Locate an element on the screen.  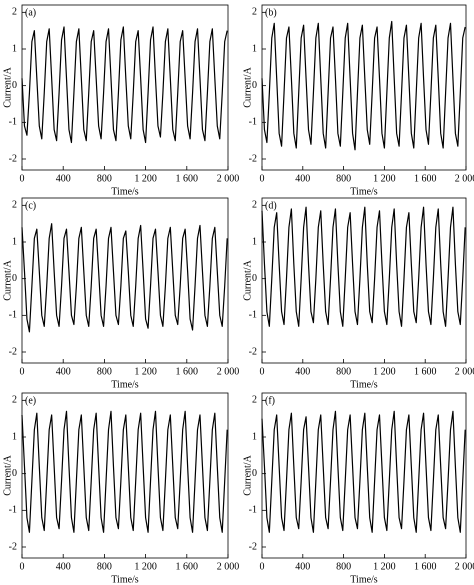
panel-label: (f) is located at coordinates (270, 400).